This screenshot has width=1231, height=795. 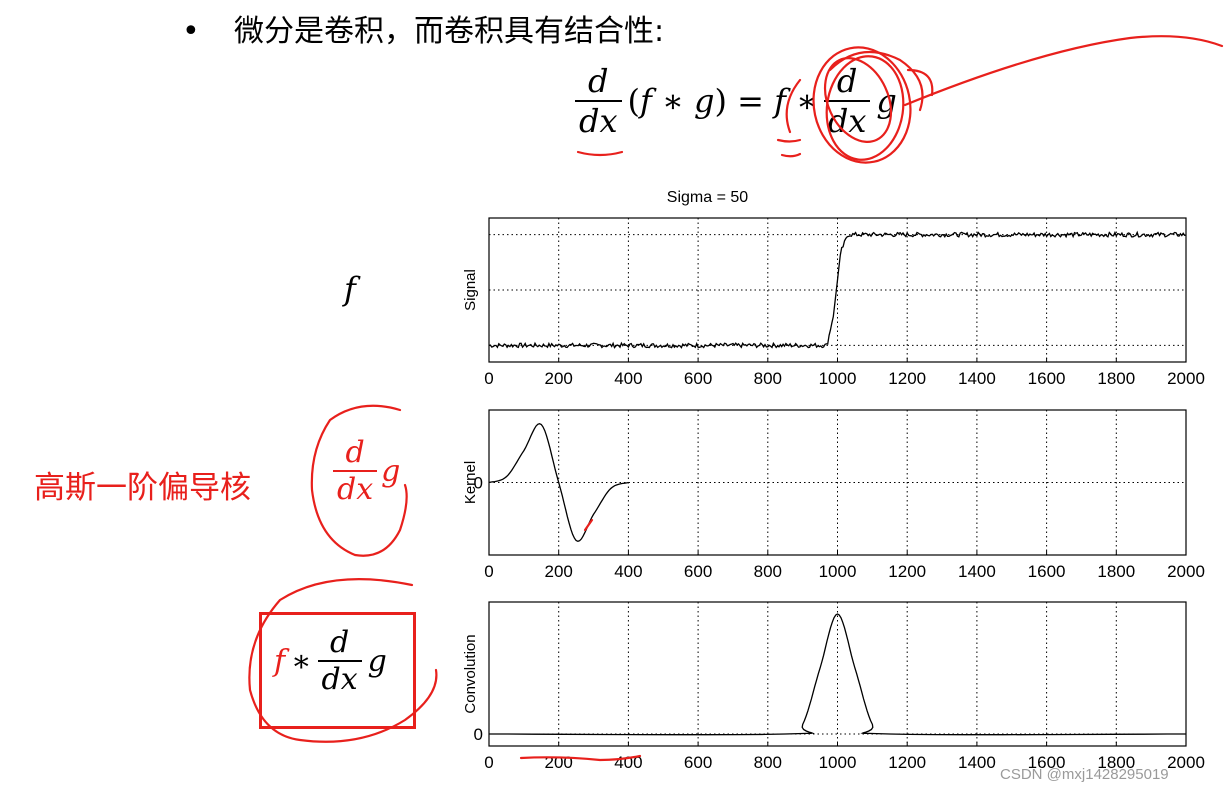 What do you see at coordinates (339, 661) in the screenshot?
I see `conv-derivative: d dx` at bounding box center [339, 661].